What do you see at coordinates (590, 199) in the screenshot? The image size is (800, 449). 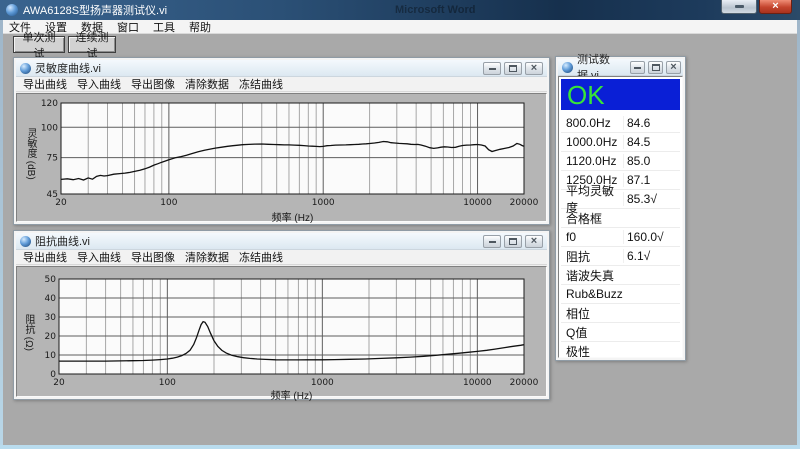 I see `row-label: 平均灵敏度` at bounding box center [590, 199].